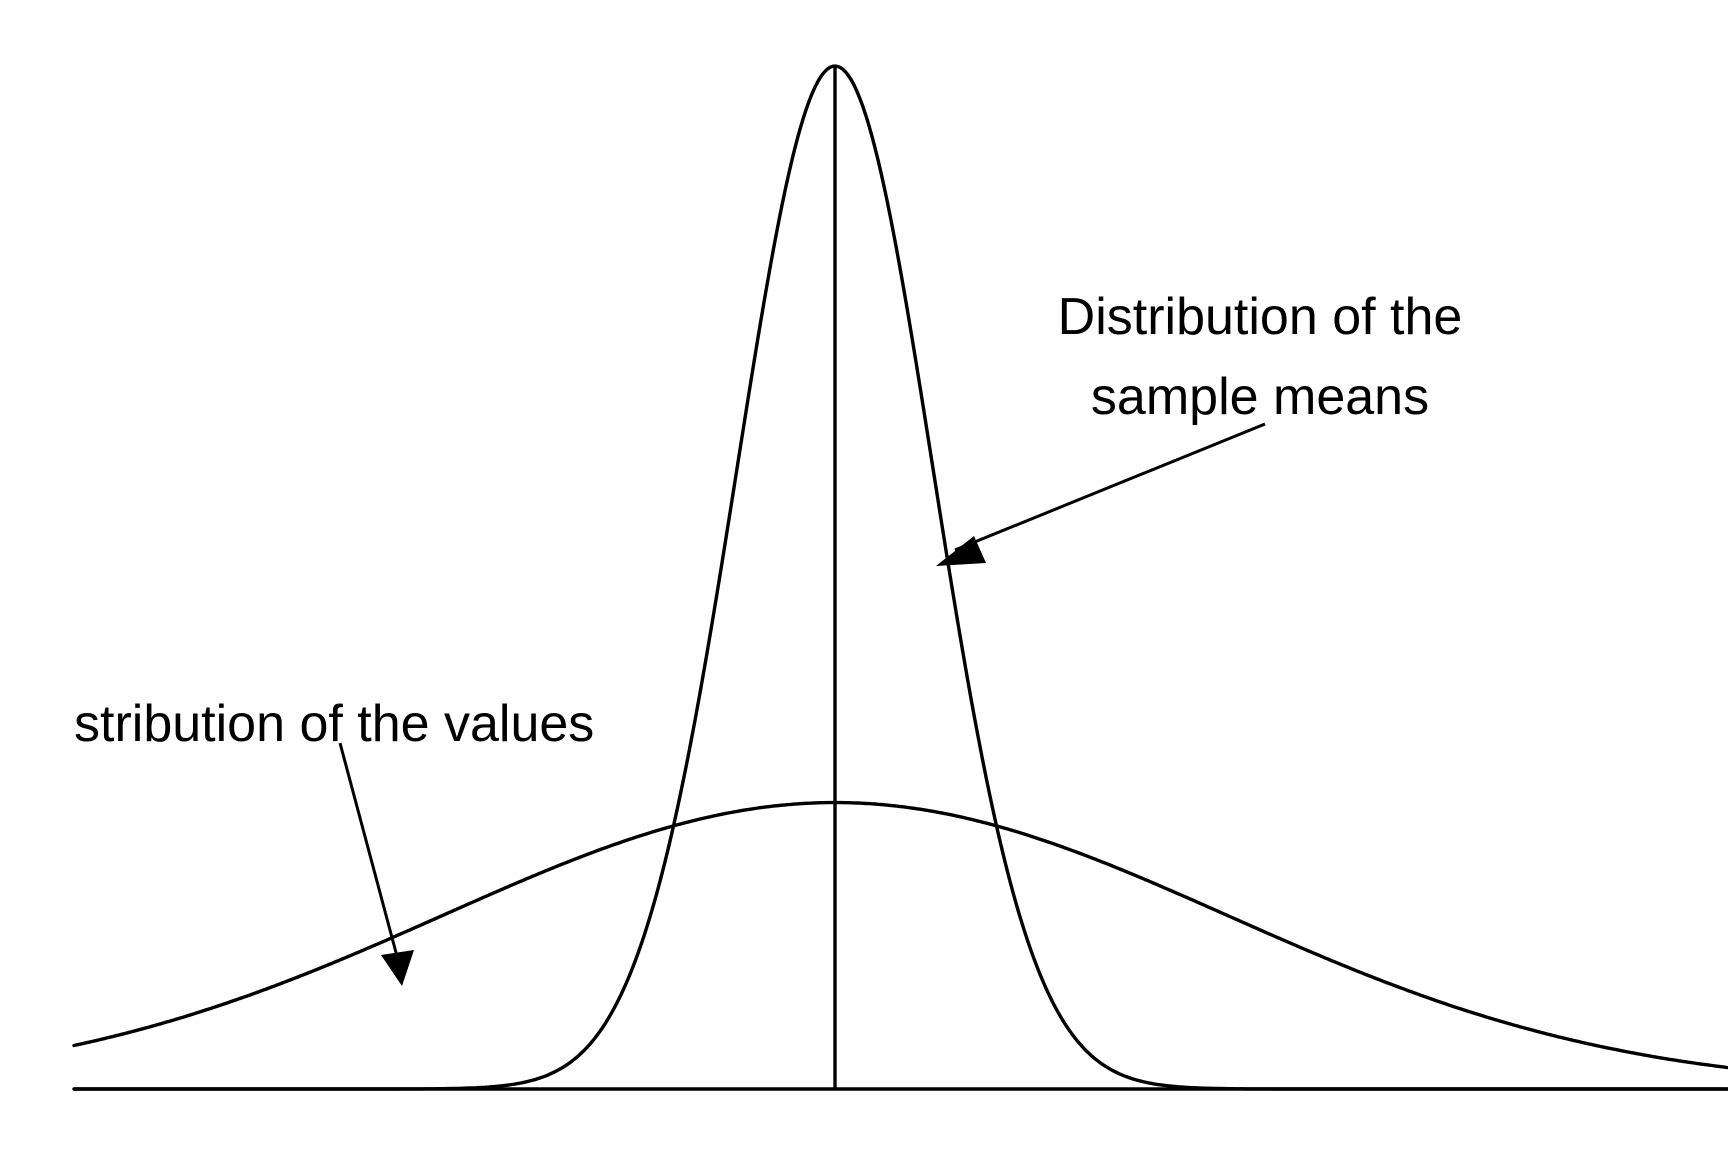 This screenshot has height=1152, width=1728. I want to click on values-label: stribution of the values, so click(334, 724).